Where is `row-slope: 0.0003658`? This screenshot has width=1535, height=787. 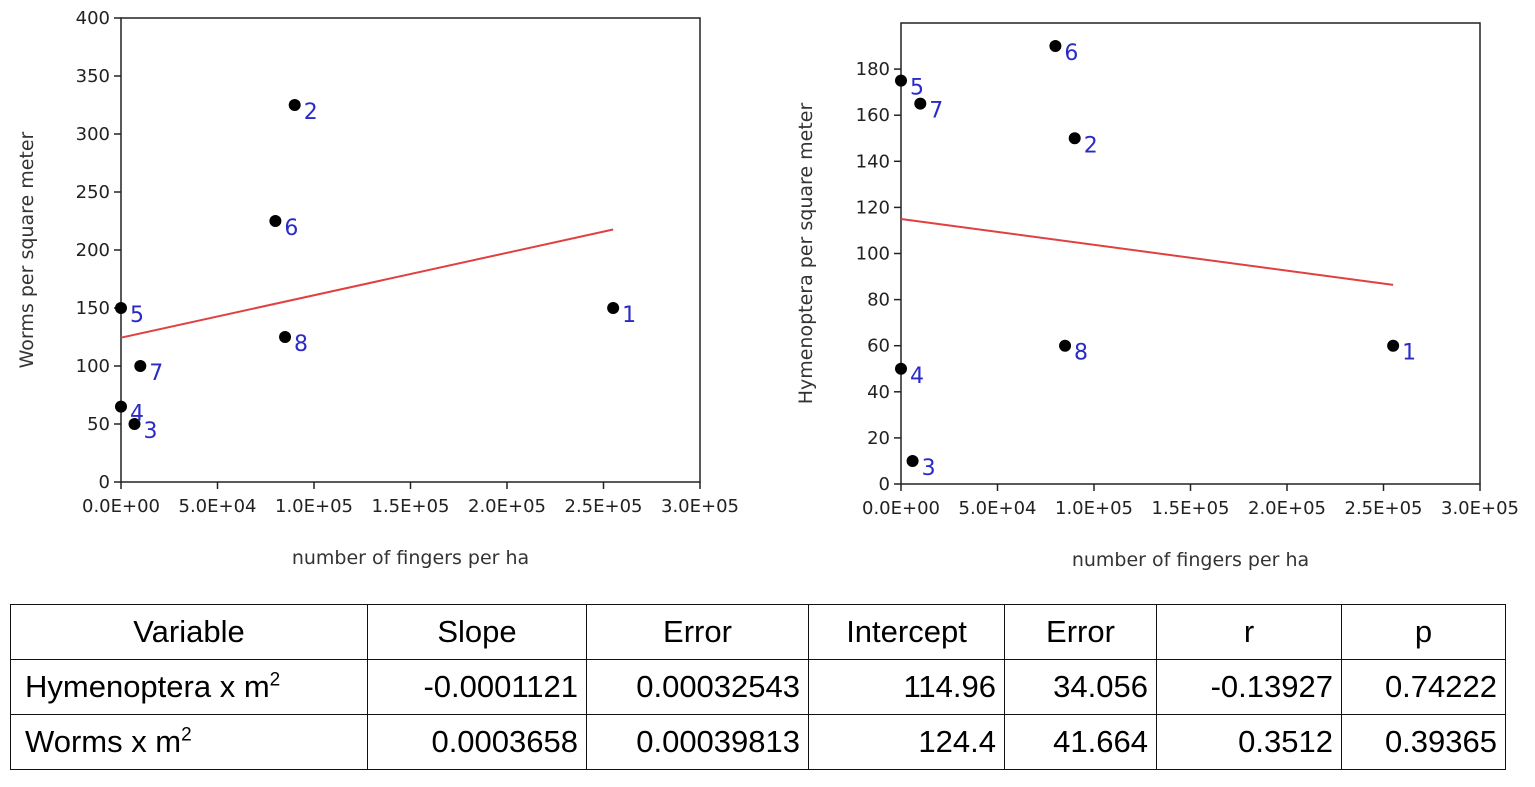 row-slope: 0.0003658 is located at coordinates (477, 742).